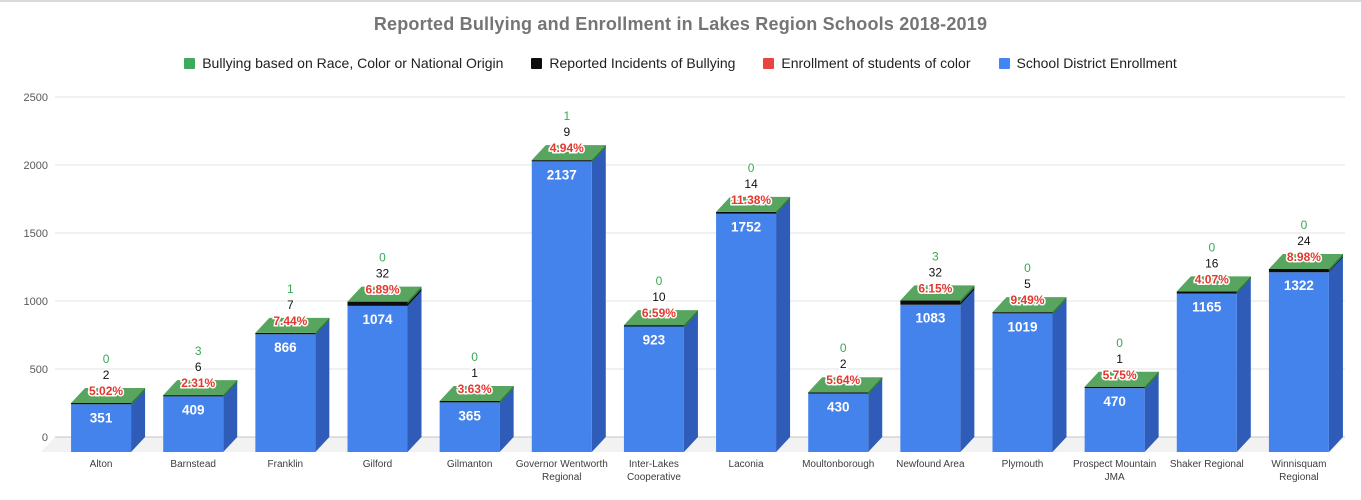 The width and height of the screenshot is (1361, 500). I want to click on bar-group-inter-lakes-cooperative: 0 10 6.59% 923, so click(660, 362).